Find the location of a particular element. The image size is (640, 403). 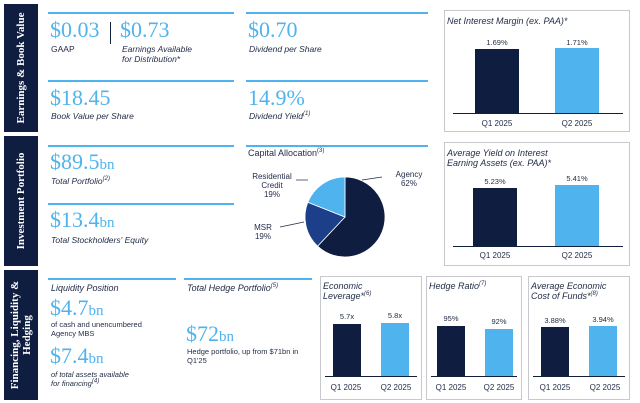

pie-slice-agency is located at coordinates (351, 217).